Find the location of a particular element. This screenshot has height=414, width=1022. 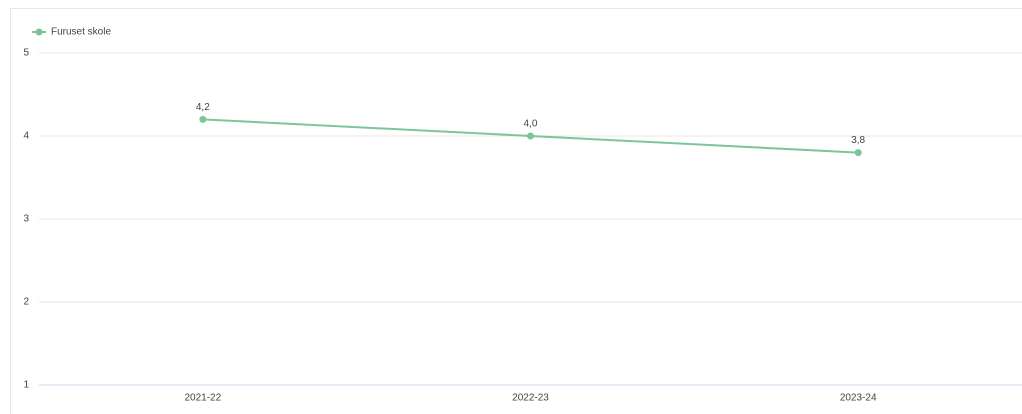

x-tick-label: 2022-23 is located at coordinates (530, 398).